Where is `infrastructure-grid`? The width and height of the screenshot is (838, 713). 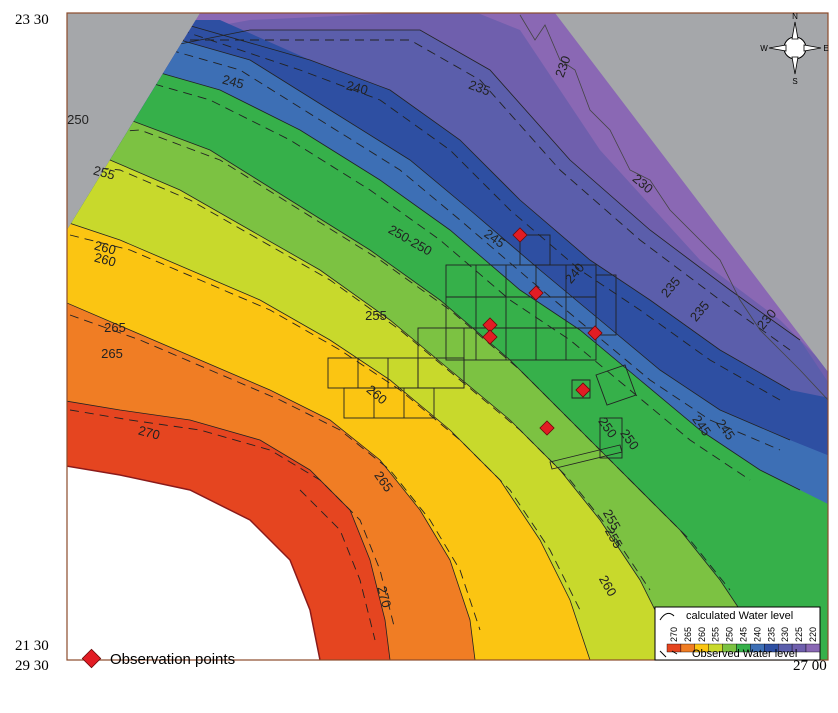 infrastructure-grid is located at coordinates (482, 352).